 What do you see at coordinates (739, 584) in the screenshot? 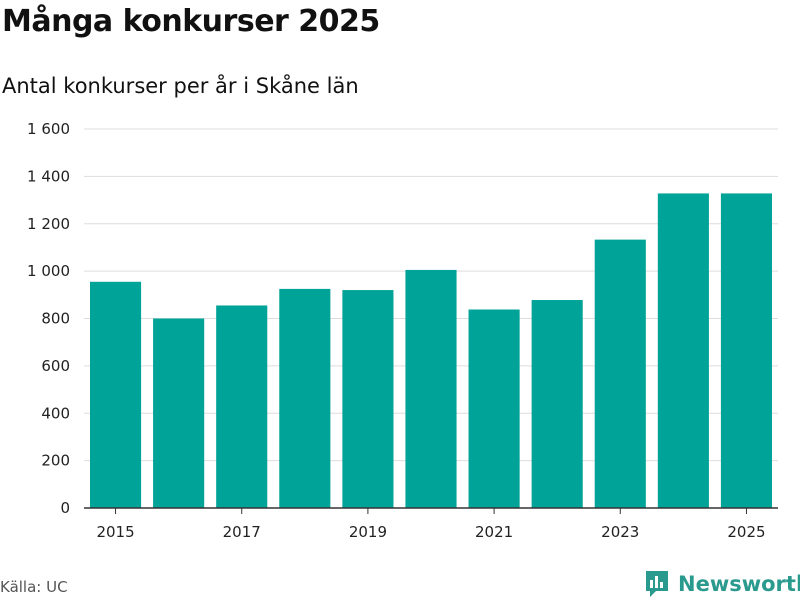
I see `brand-name: Newsworthy` at bounding box center [739, 584].